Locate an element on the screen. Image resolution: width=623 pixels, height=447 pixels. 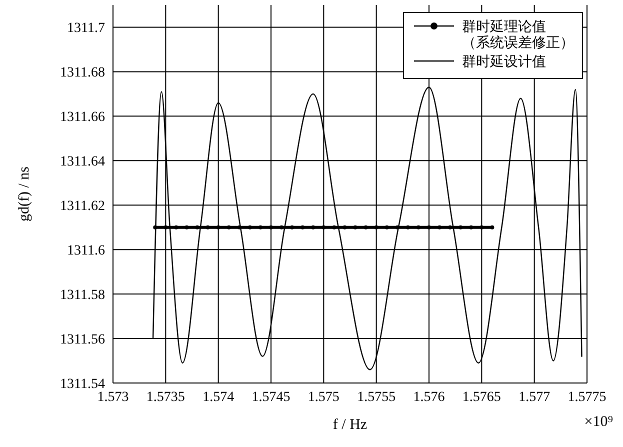
x-tick-label: 1.5755 is located at coordinates (376, 397).